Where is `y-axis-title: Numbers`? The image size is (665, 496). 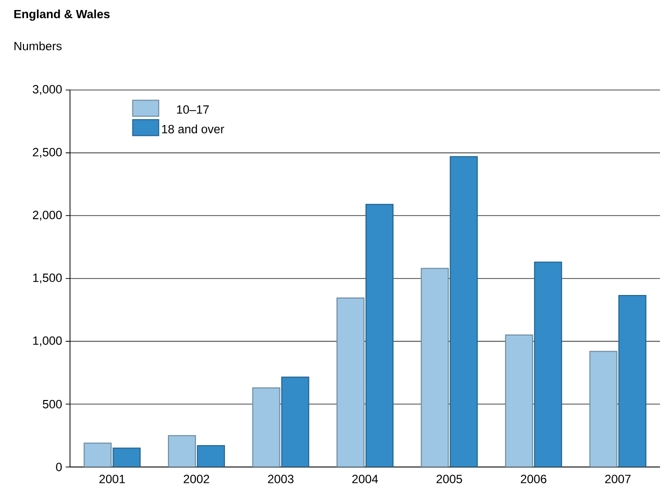
y-axis-title: Numbers is located at coordinates (38, 46).